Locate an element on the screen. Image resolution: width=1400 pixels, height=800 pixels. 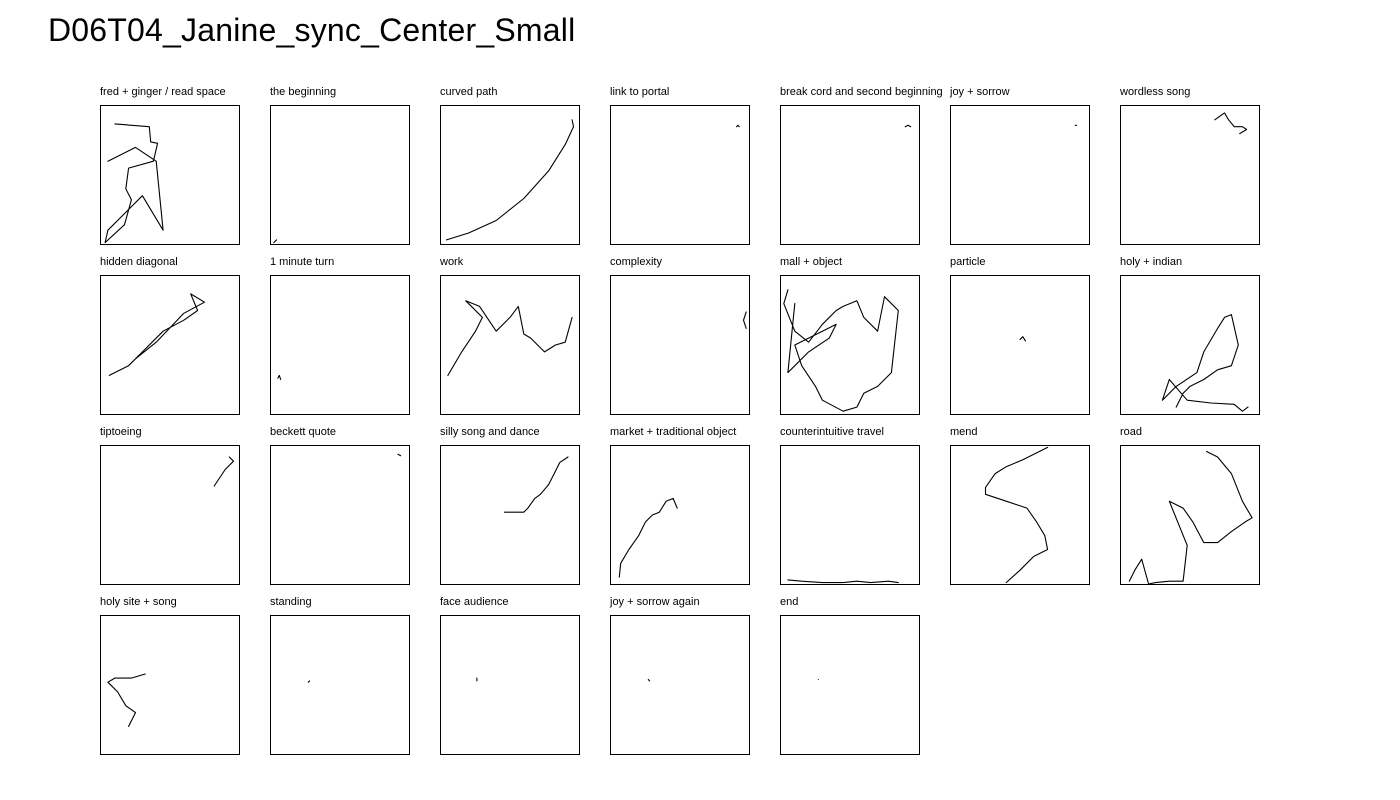
chart-panel: mend is located at coordinates (1030, 511).